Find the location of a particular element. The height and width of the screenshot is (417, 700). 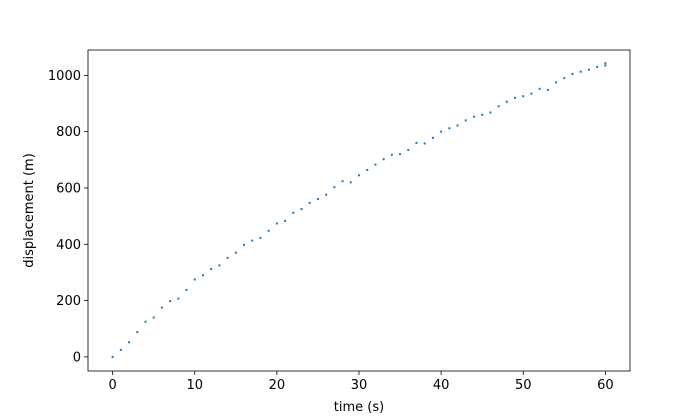

y-tick-label: 600 is located at coordinates (68, 188).